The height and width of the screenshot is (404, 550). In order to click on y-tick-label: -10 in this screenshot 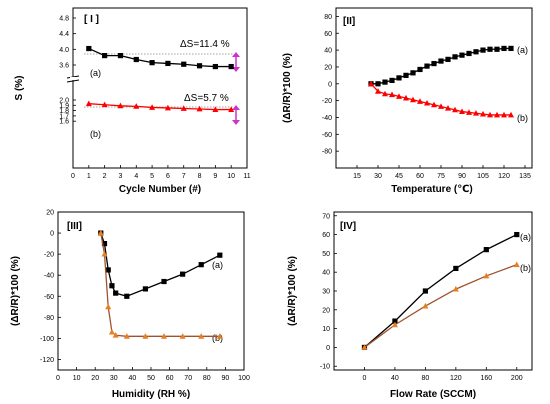, I will do `click(325, 367)`.